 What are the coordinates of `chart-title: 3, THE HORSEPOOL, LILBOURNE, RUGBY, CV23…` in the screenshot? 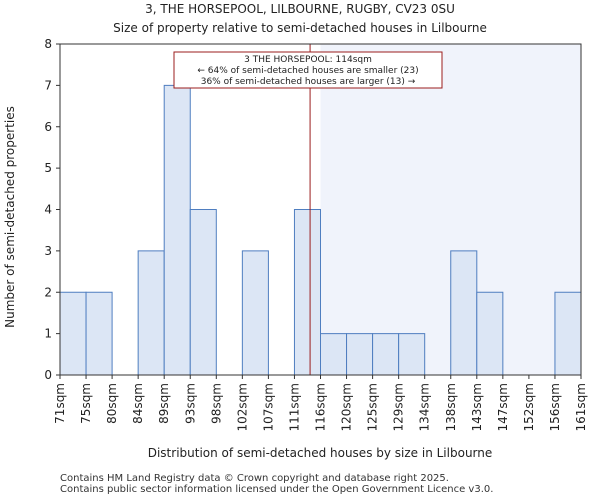 It's located at (300, 9).